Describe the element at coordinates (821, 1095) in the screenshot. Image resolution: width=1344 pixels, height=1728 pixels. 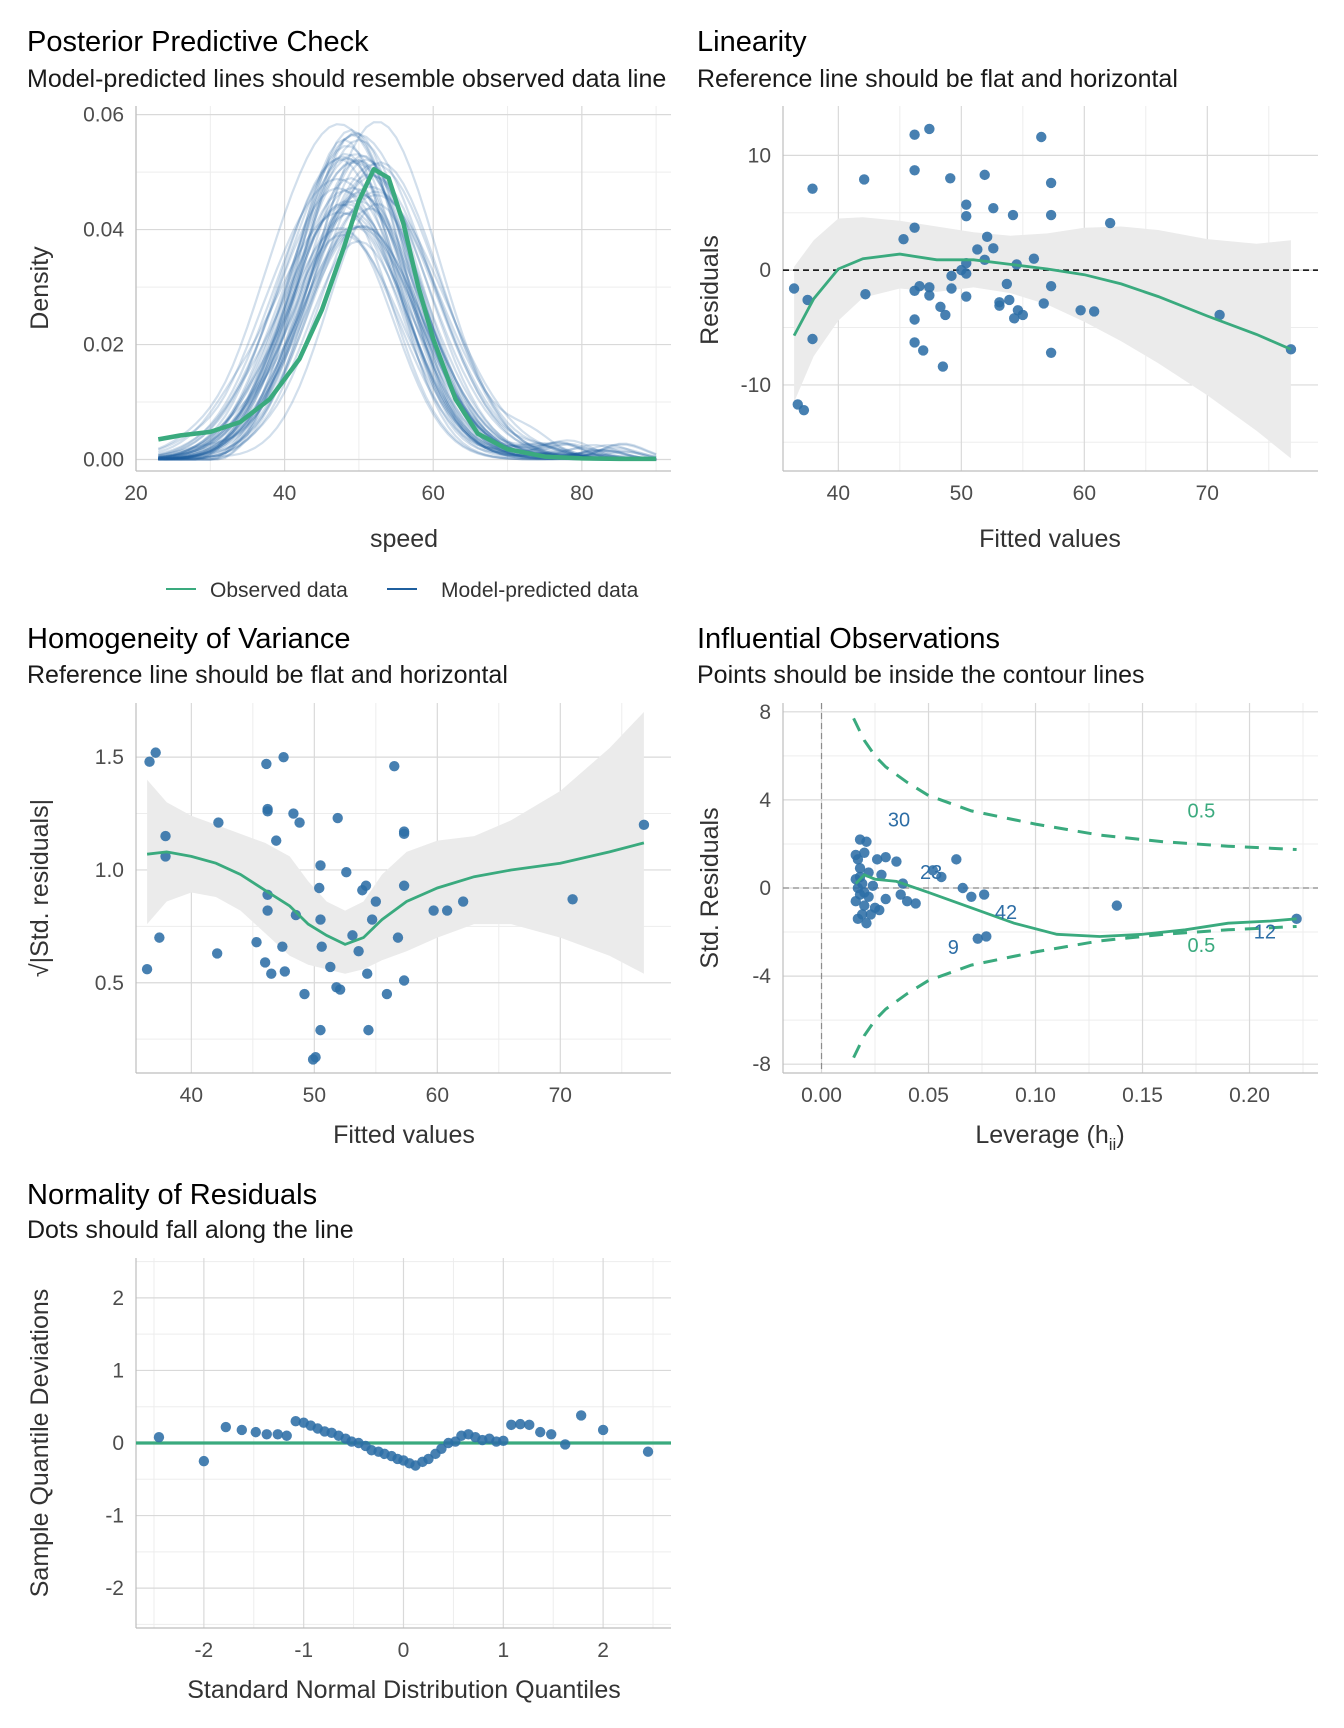
I see `influence-x-tick-label: 0.00` at that location.